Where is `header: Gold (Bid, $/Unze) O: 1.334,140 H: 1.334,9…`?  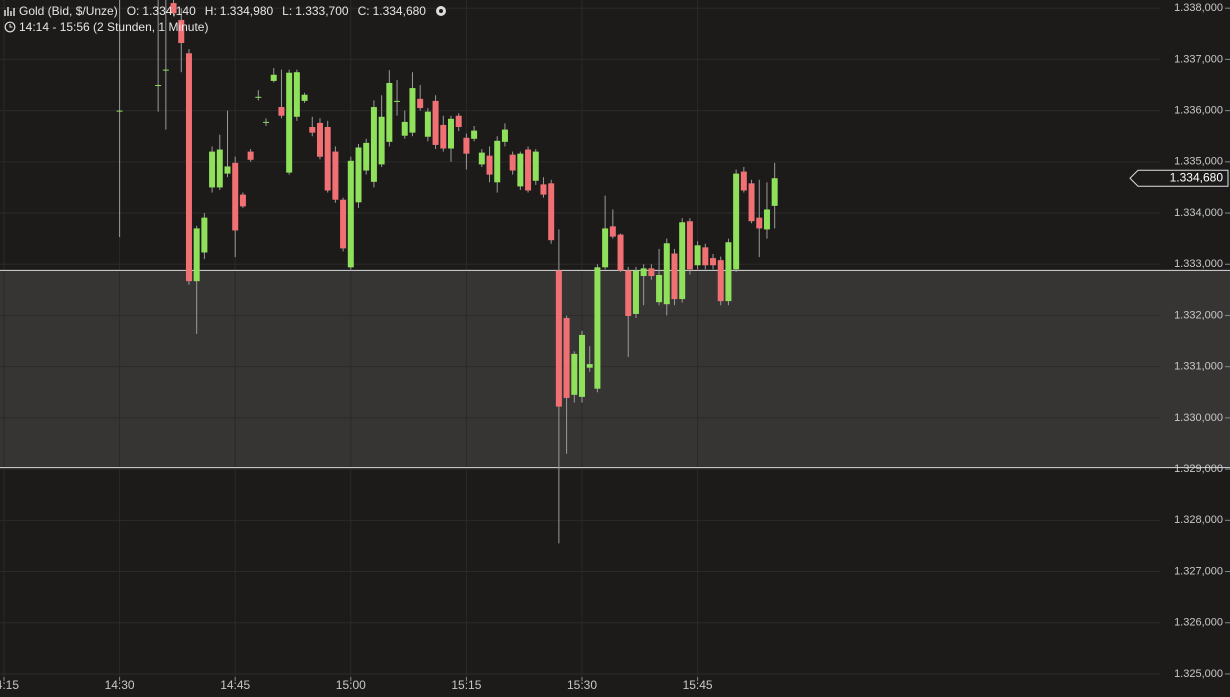 header: Gold (Bid, $/Unze) O: 1.334,140 H: 1.334,9… is located at coordinates (225, 19).